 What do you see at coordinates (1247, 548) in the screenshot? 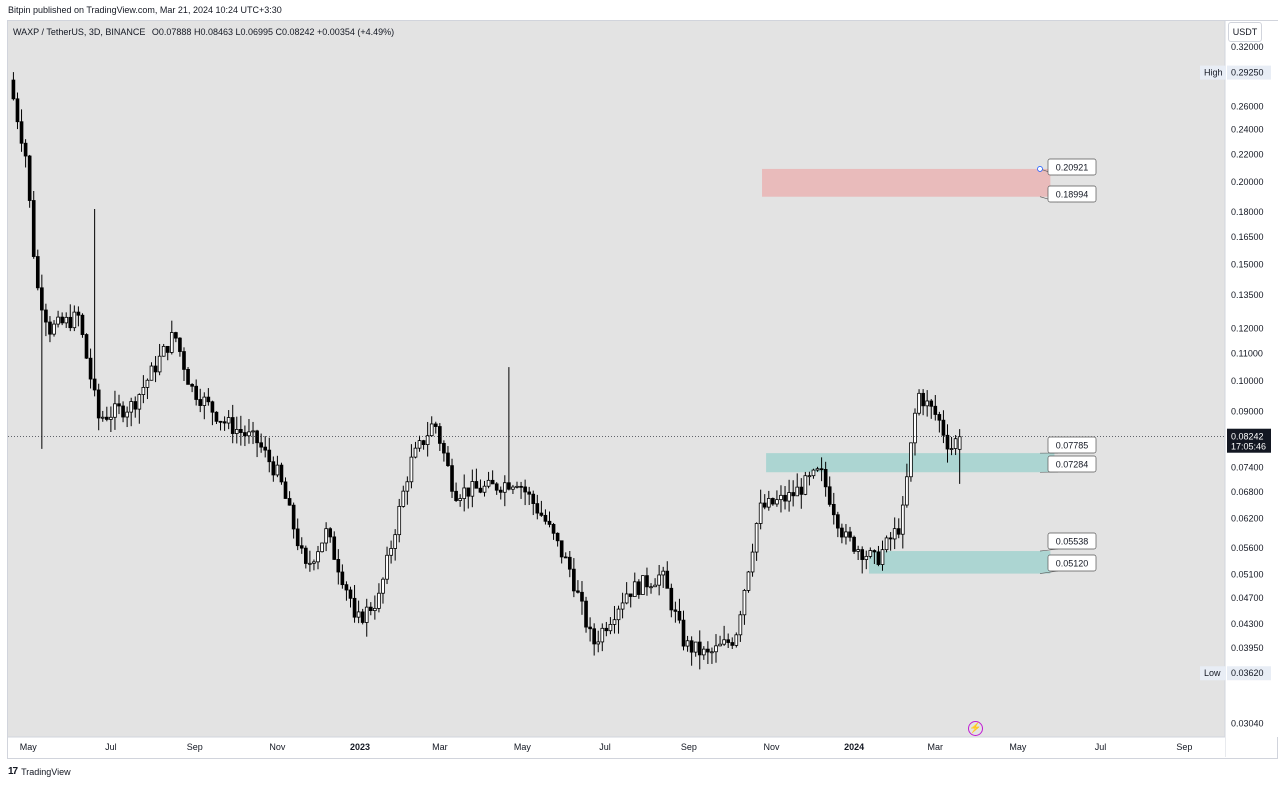
I see `price-tick-label: 0.05600` at bounding box center [1247, 548].